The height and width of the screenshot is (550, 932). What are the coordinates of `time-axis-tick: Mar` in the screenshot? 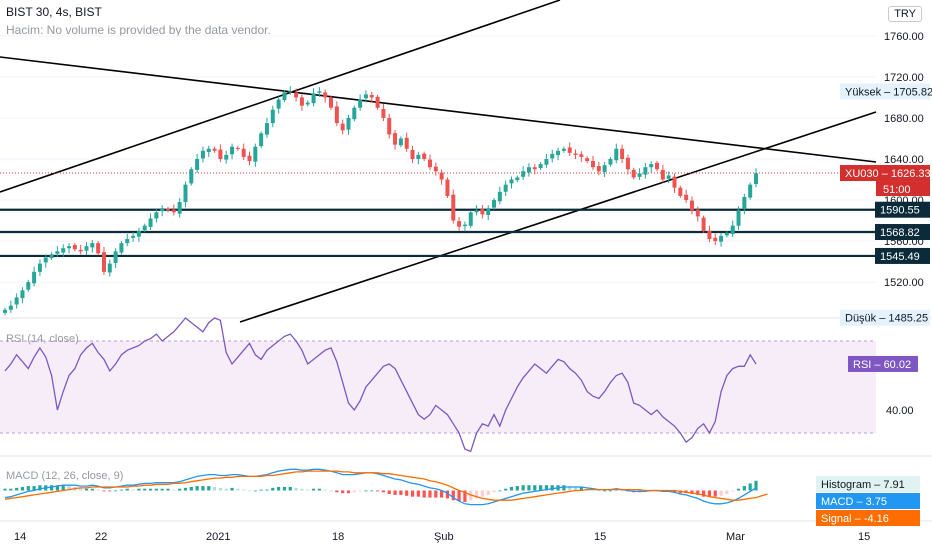 It's located at (735, 537).